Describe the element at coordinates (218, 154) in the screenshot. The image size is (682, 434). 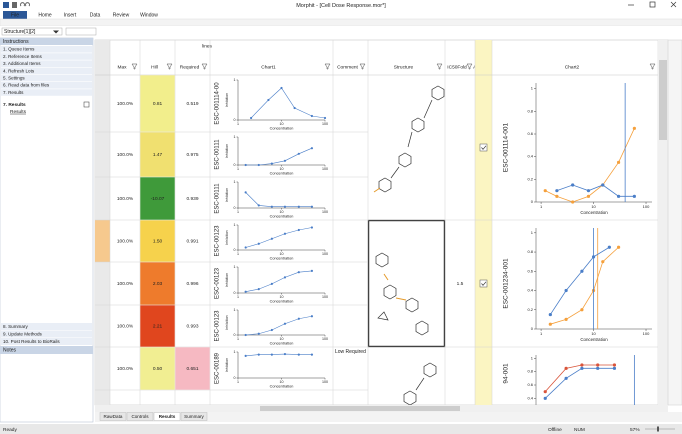
I see `chart-id: ESC-00111` at that location.